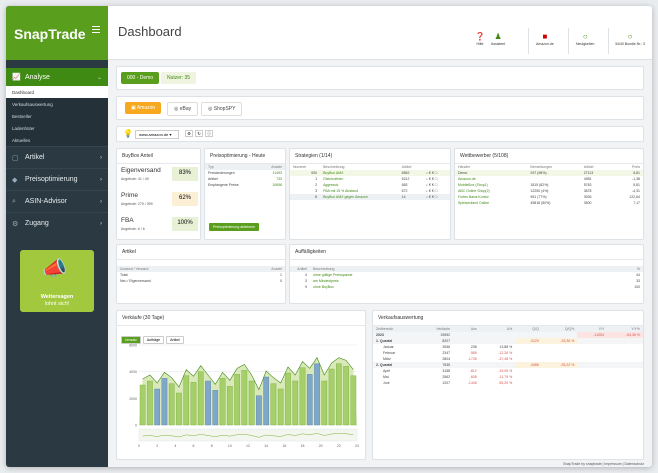  I want to click on activate-price-optimization-button: Preisoptimierung aktivieren, so click(234, 227).